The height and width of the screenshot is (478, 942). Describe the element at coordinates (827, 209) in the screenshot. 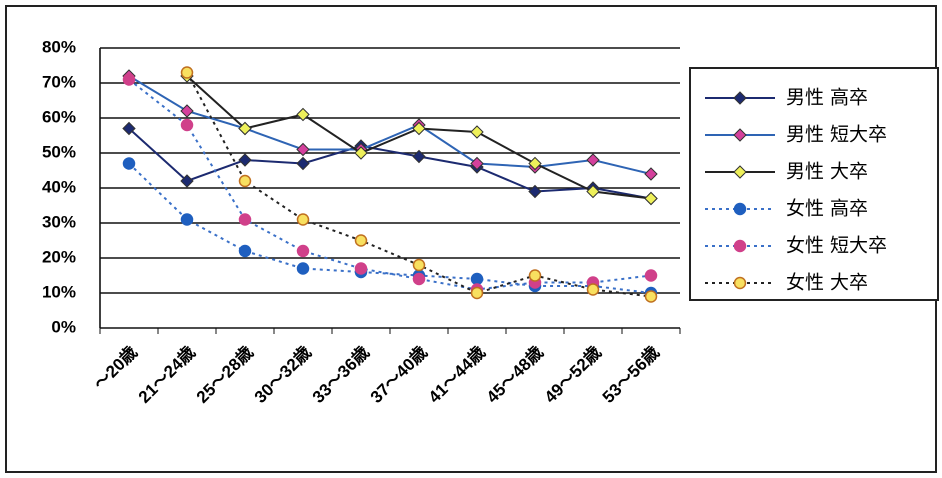

I see `legend-label: 女性 高卒` at that location.